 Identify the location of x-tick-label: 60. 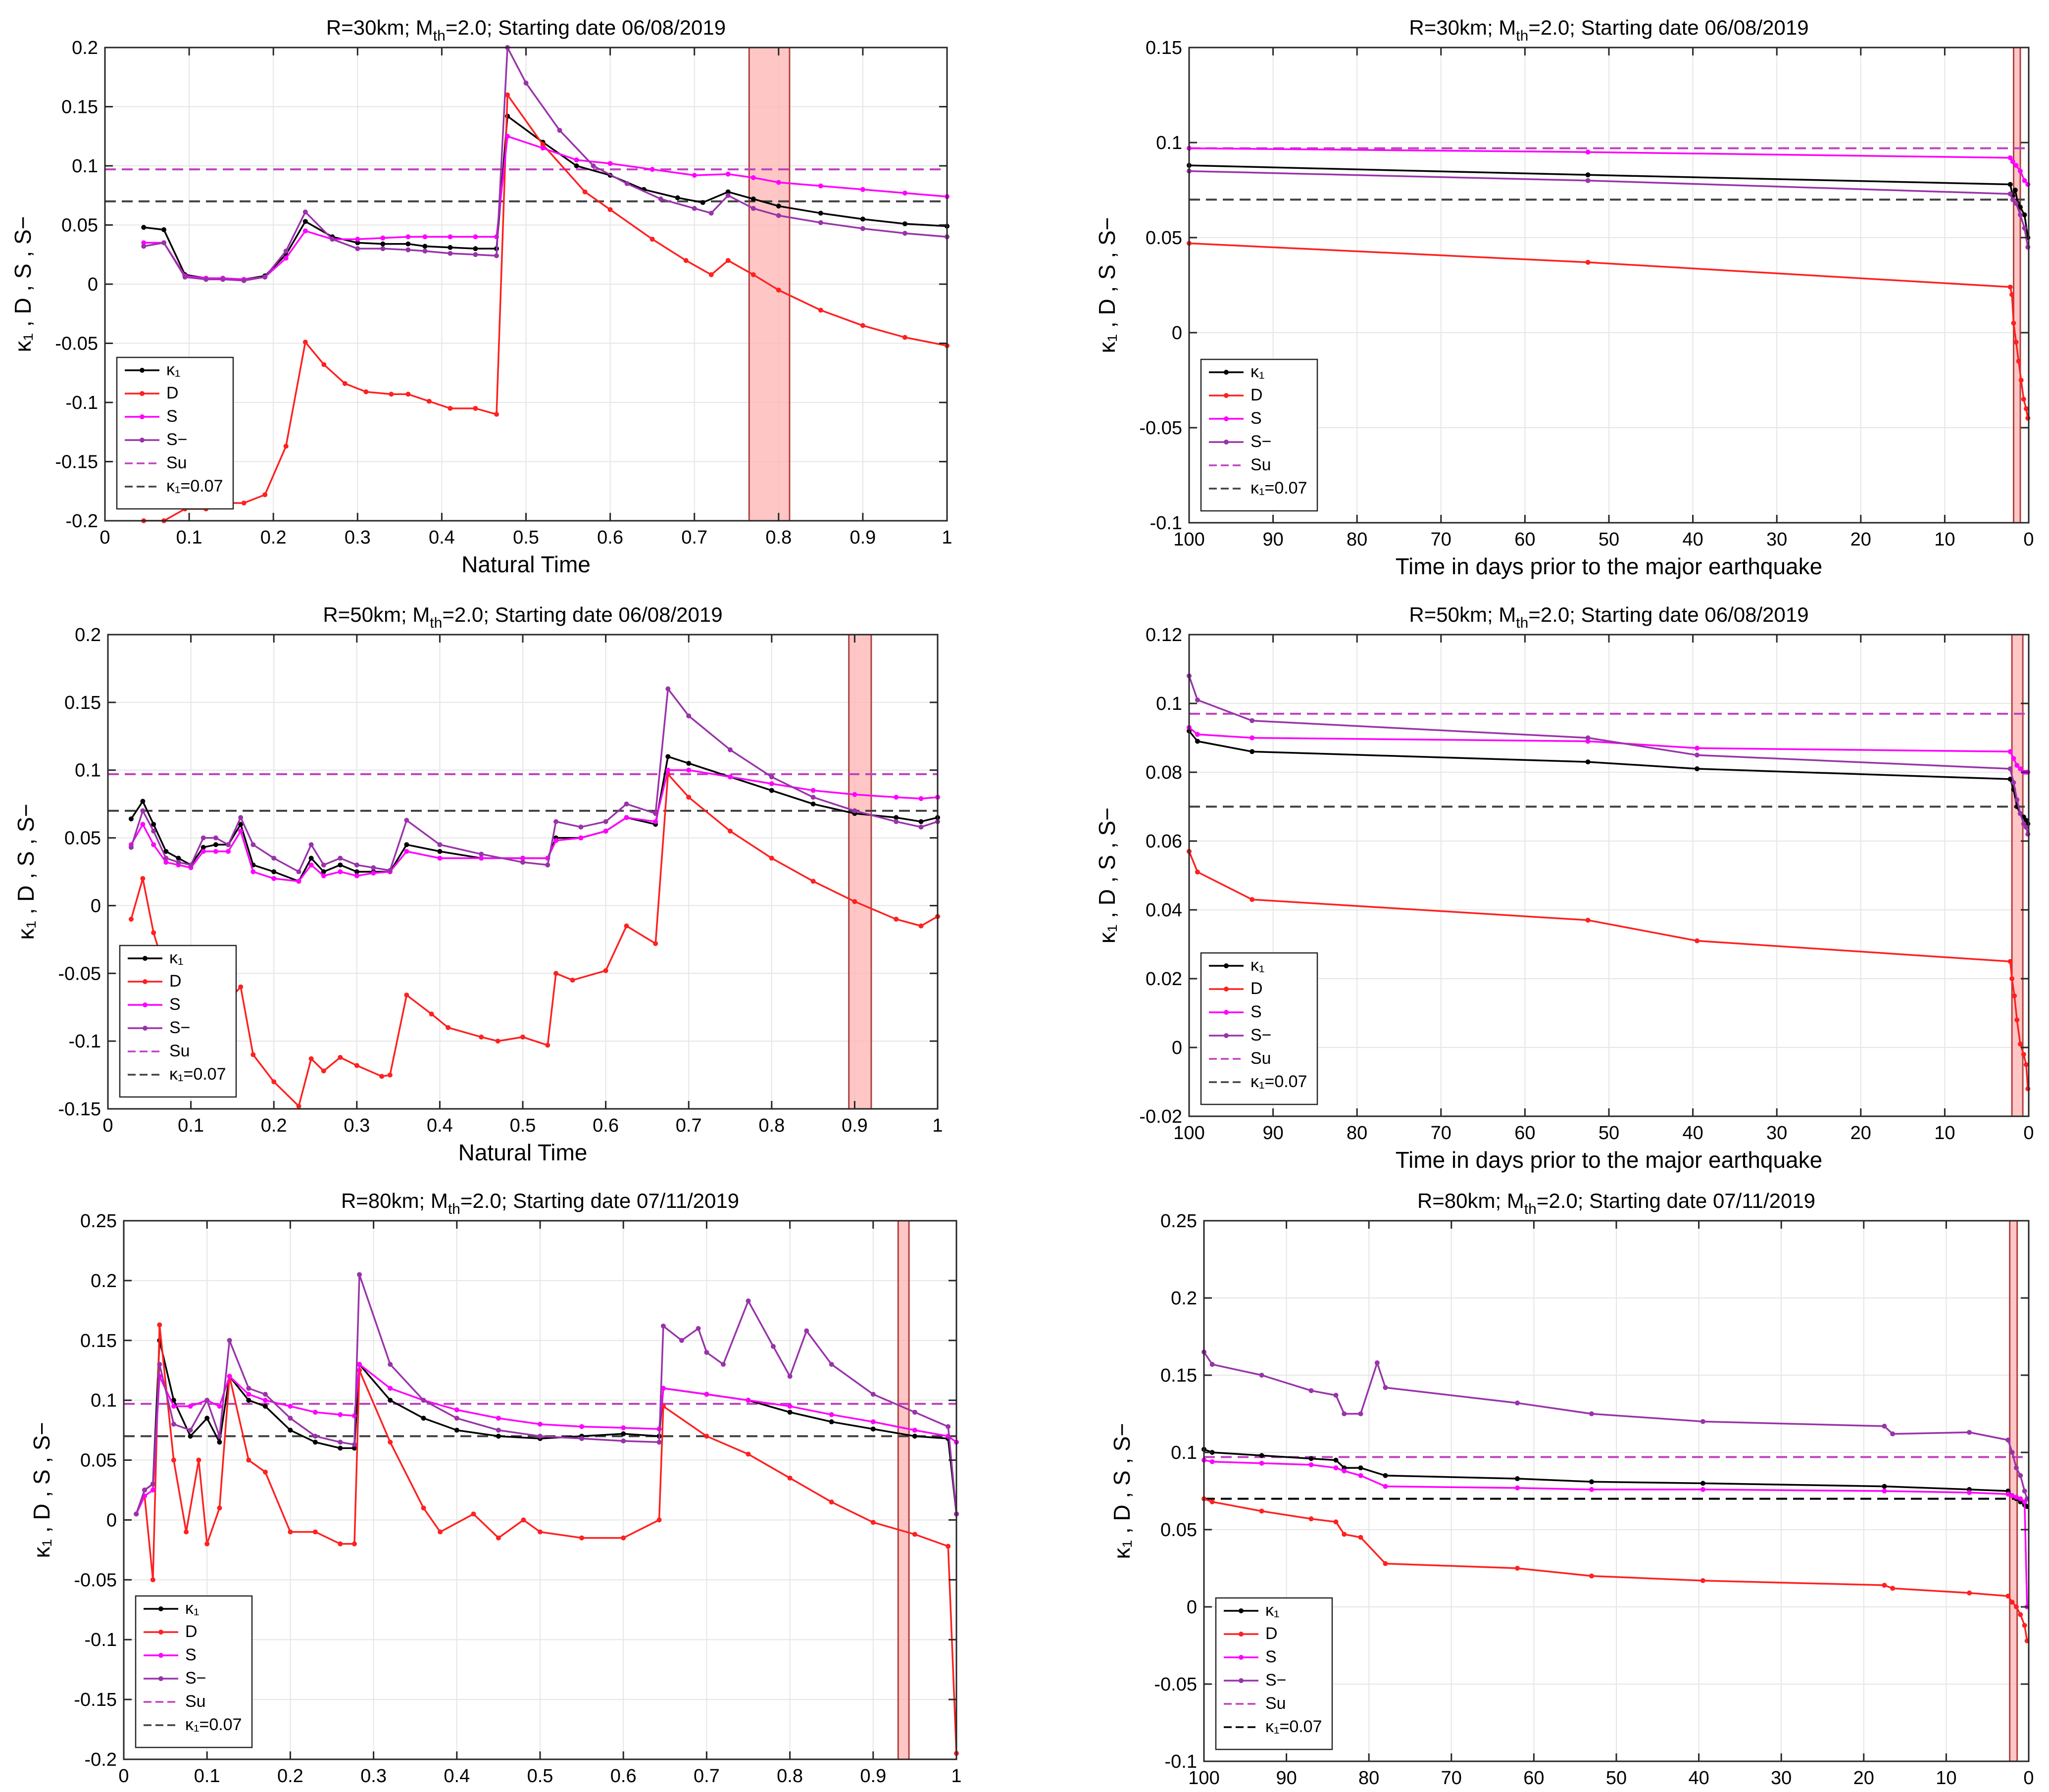
(1524, 539).